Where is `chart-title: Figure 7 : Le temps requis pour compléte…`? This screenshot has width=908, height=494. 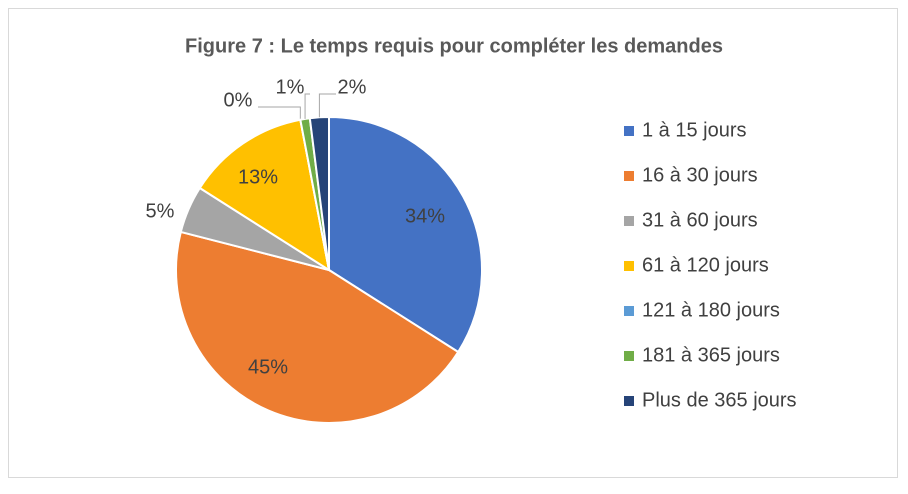
chart-title: Figure 7 : Le temps requis pour compléte… is located at coordinates (454, 46).